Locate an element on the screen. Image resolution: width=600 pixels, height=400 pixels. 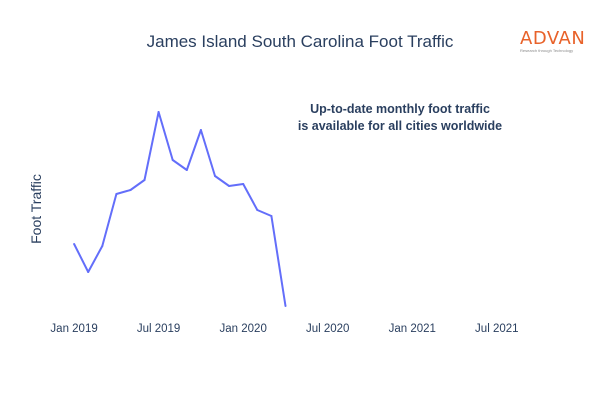
x-tick-label: Jul 2021 is located at coordinates (496, 329).